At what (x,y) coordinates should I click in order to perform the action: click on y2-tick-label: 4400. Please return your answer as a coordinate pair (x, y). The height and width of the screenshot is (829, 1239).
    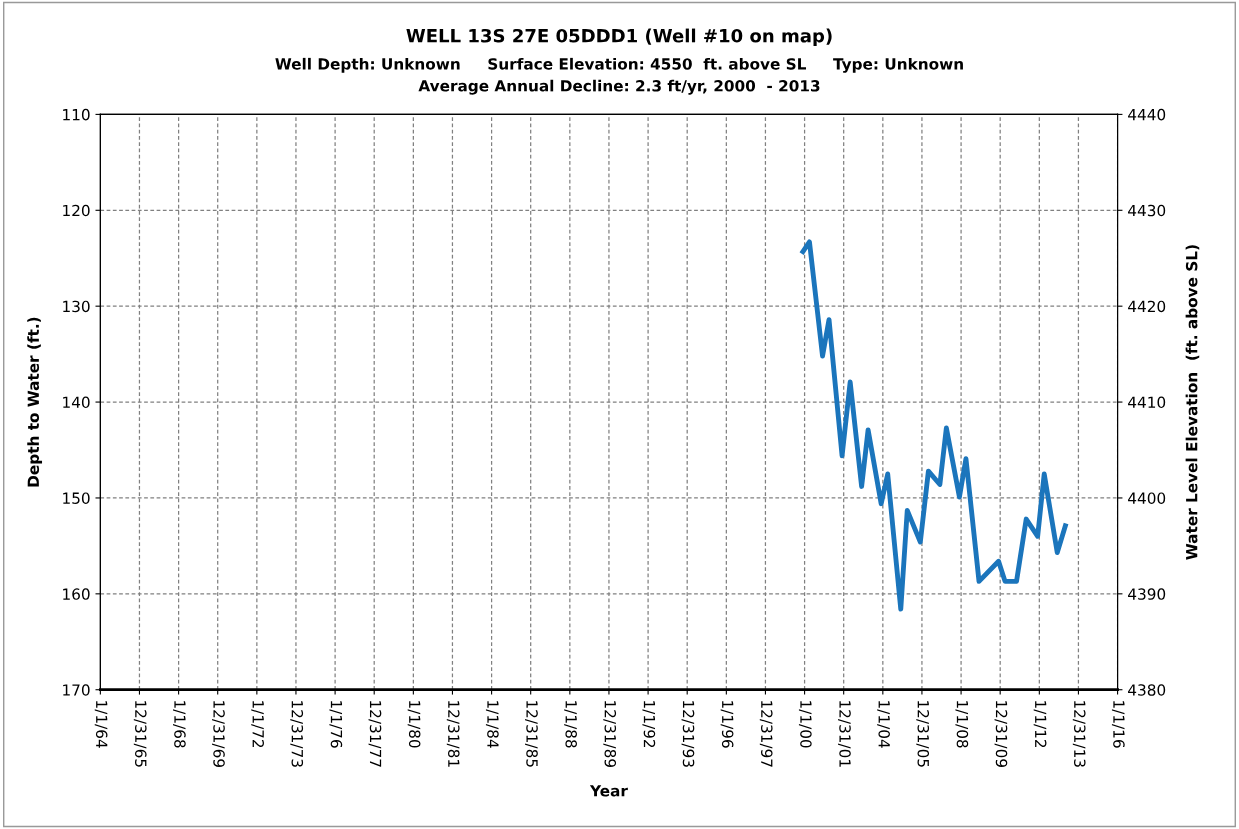
    Looking at the image, I should click on (1147, 498).